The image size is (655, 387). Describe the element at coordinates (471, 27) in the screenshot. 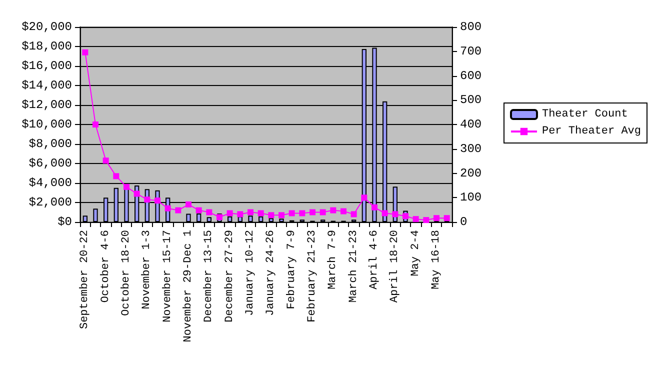

I see `y2-tick-label: 800` at that location.